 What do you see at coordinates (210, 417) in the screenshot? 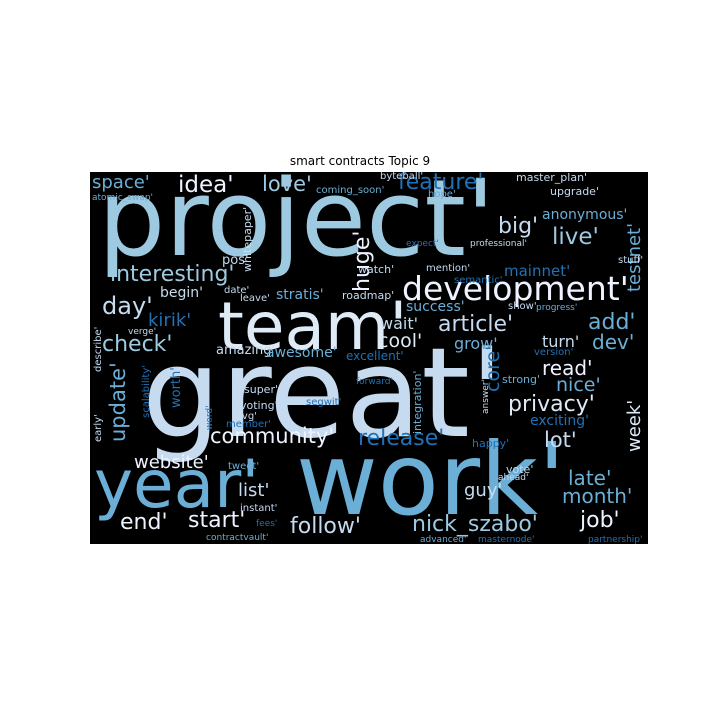
I see `word-word: word'` at bounding box center [210, 417].